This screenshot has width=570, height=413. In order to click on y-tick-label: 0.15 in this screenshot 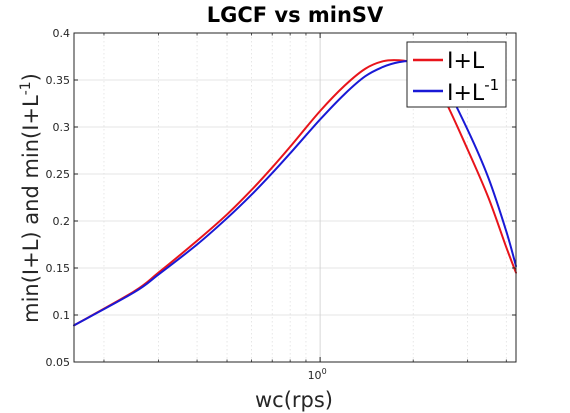, I will do `click(58, 268)`.